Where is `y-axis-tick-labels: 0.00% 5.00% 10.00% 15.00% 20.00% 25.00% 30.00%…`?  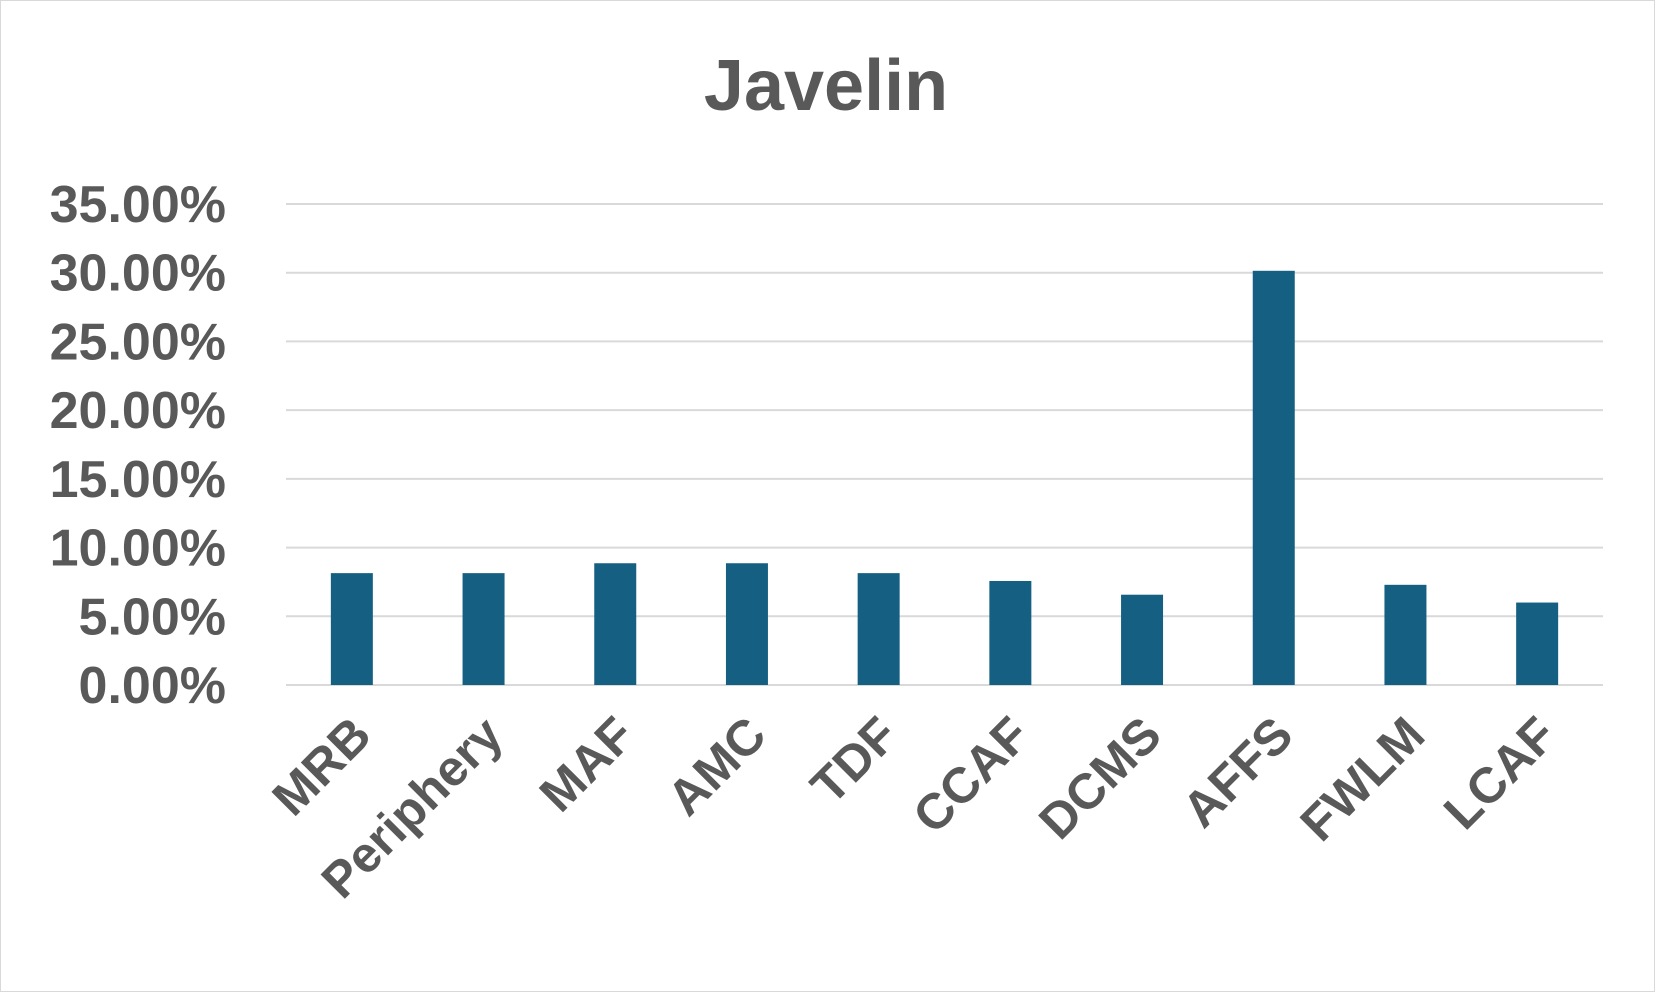 y-axis-tick-labels: 0.00% 5.00% 10.00% 15.00% 20.00% 25.00% 30.00%… is located at coordinates (138, 445).